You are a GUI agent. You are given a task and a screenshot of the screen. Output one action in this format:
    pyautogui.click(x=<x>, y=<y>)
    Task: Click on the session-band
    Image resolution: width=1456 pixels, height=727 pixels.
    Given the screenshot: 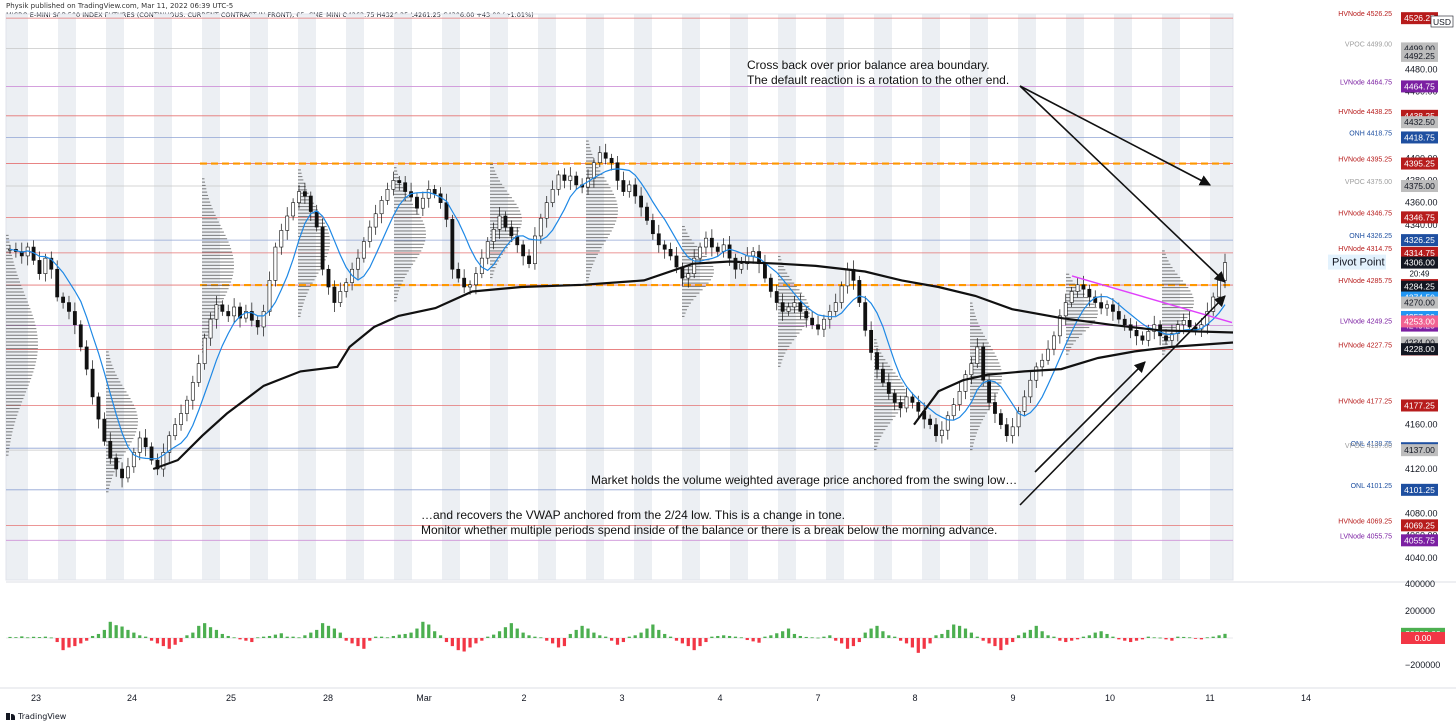 What is the action you would take?
    pyautogui.click(x=355, y=297)
    